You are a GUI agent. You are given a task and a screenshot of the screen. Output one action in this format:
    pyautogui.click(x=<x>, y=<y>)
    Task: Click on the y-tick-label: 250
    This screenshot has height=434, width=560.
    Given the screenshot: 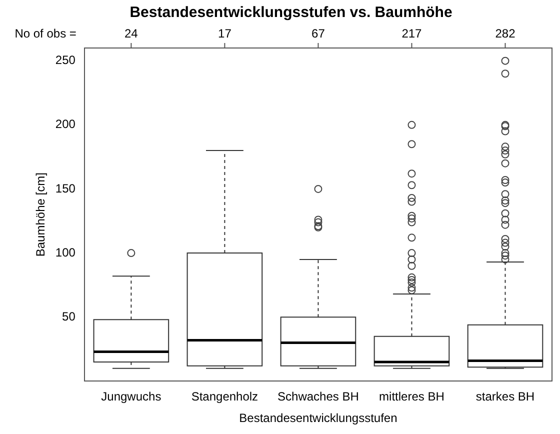 What is the action you would take?
    pyautogui.click(x=65, y=60)
    